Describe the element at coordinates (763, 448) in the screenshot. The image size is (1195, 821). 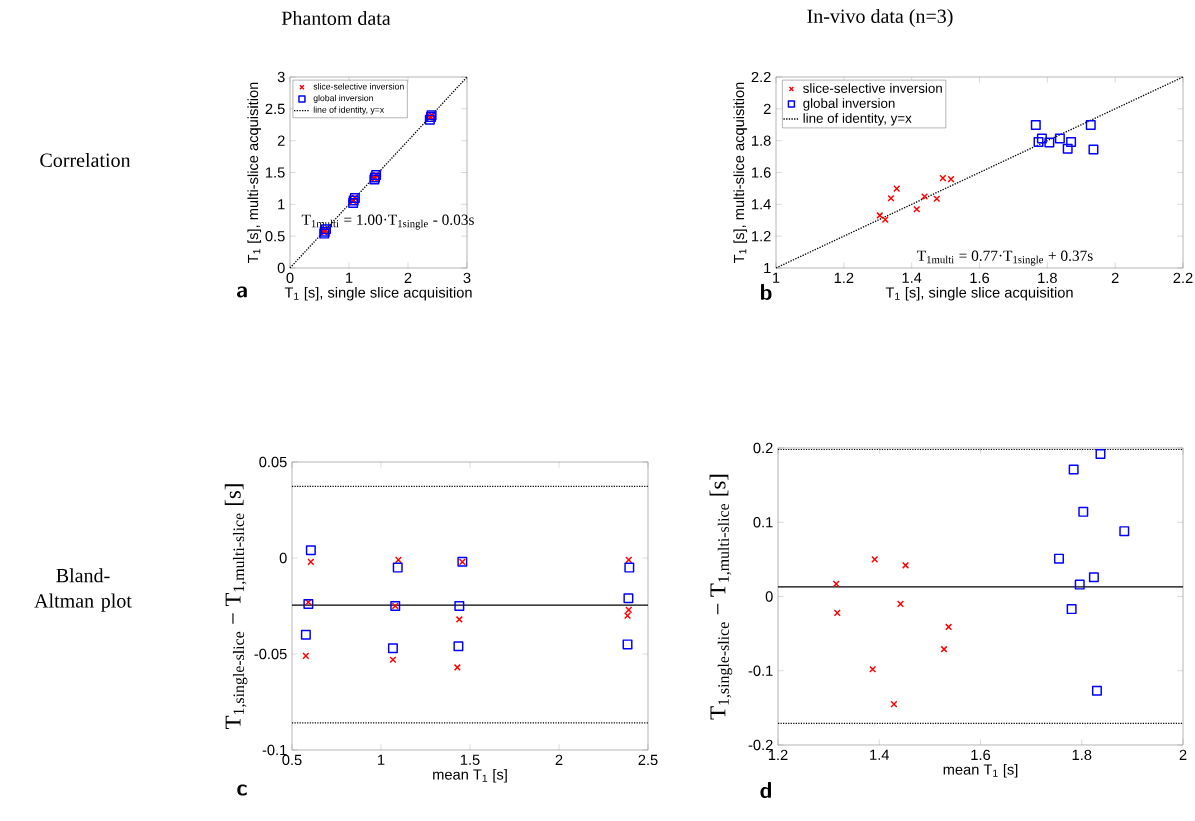
I see `y-tick-label: 0.2` at that location.